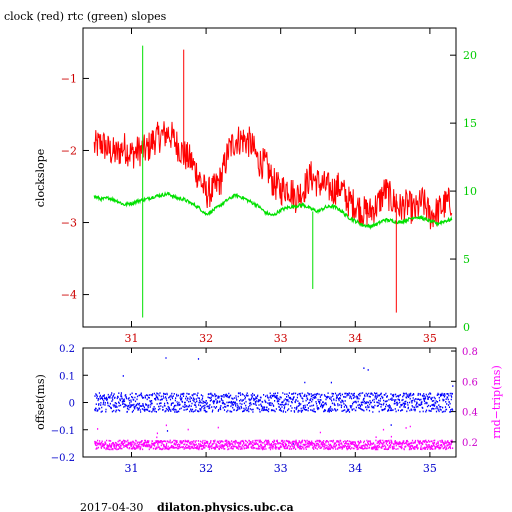 This screenshot has width=512, height=512. What do you see at coordinates (85, 16) in the screenshot?
I see `chart-title: clock (red) rtc (green) slopes` at bounding box center [85, 16].